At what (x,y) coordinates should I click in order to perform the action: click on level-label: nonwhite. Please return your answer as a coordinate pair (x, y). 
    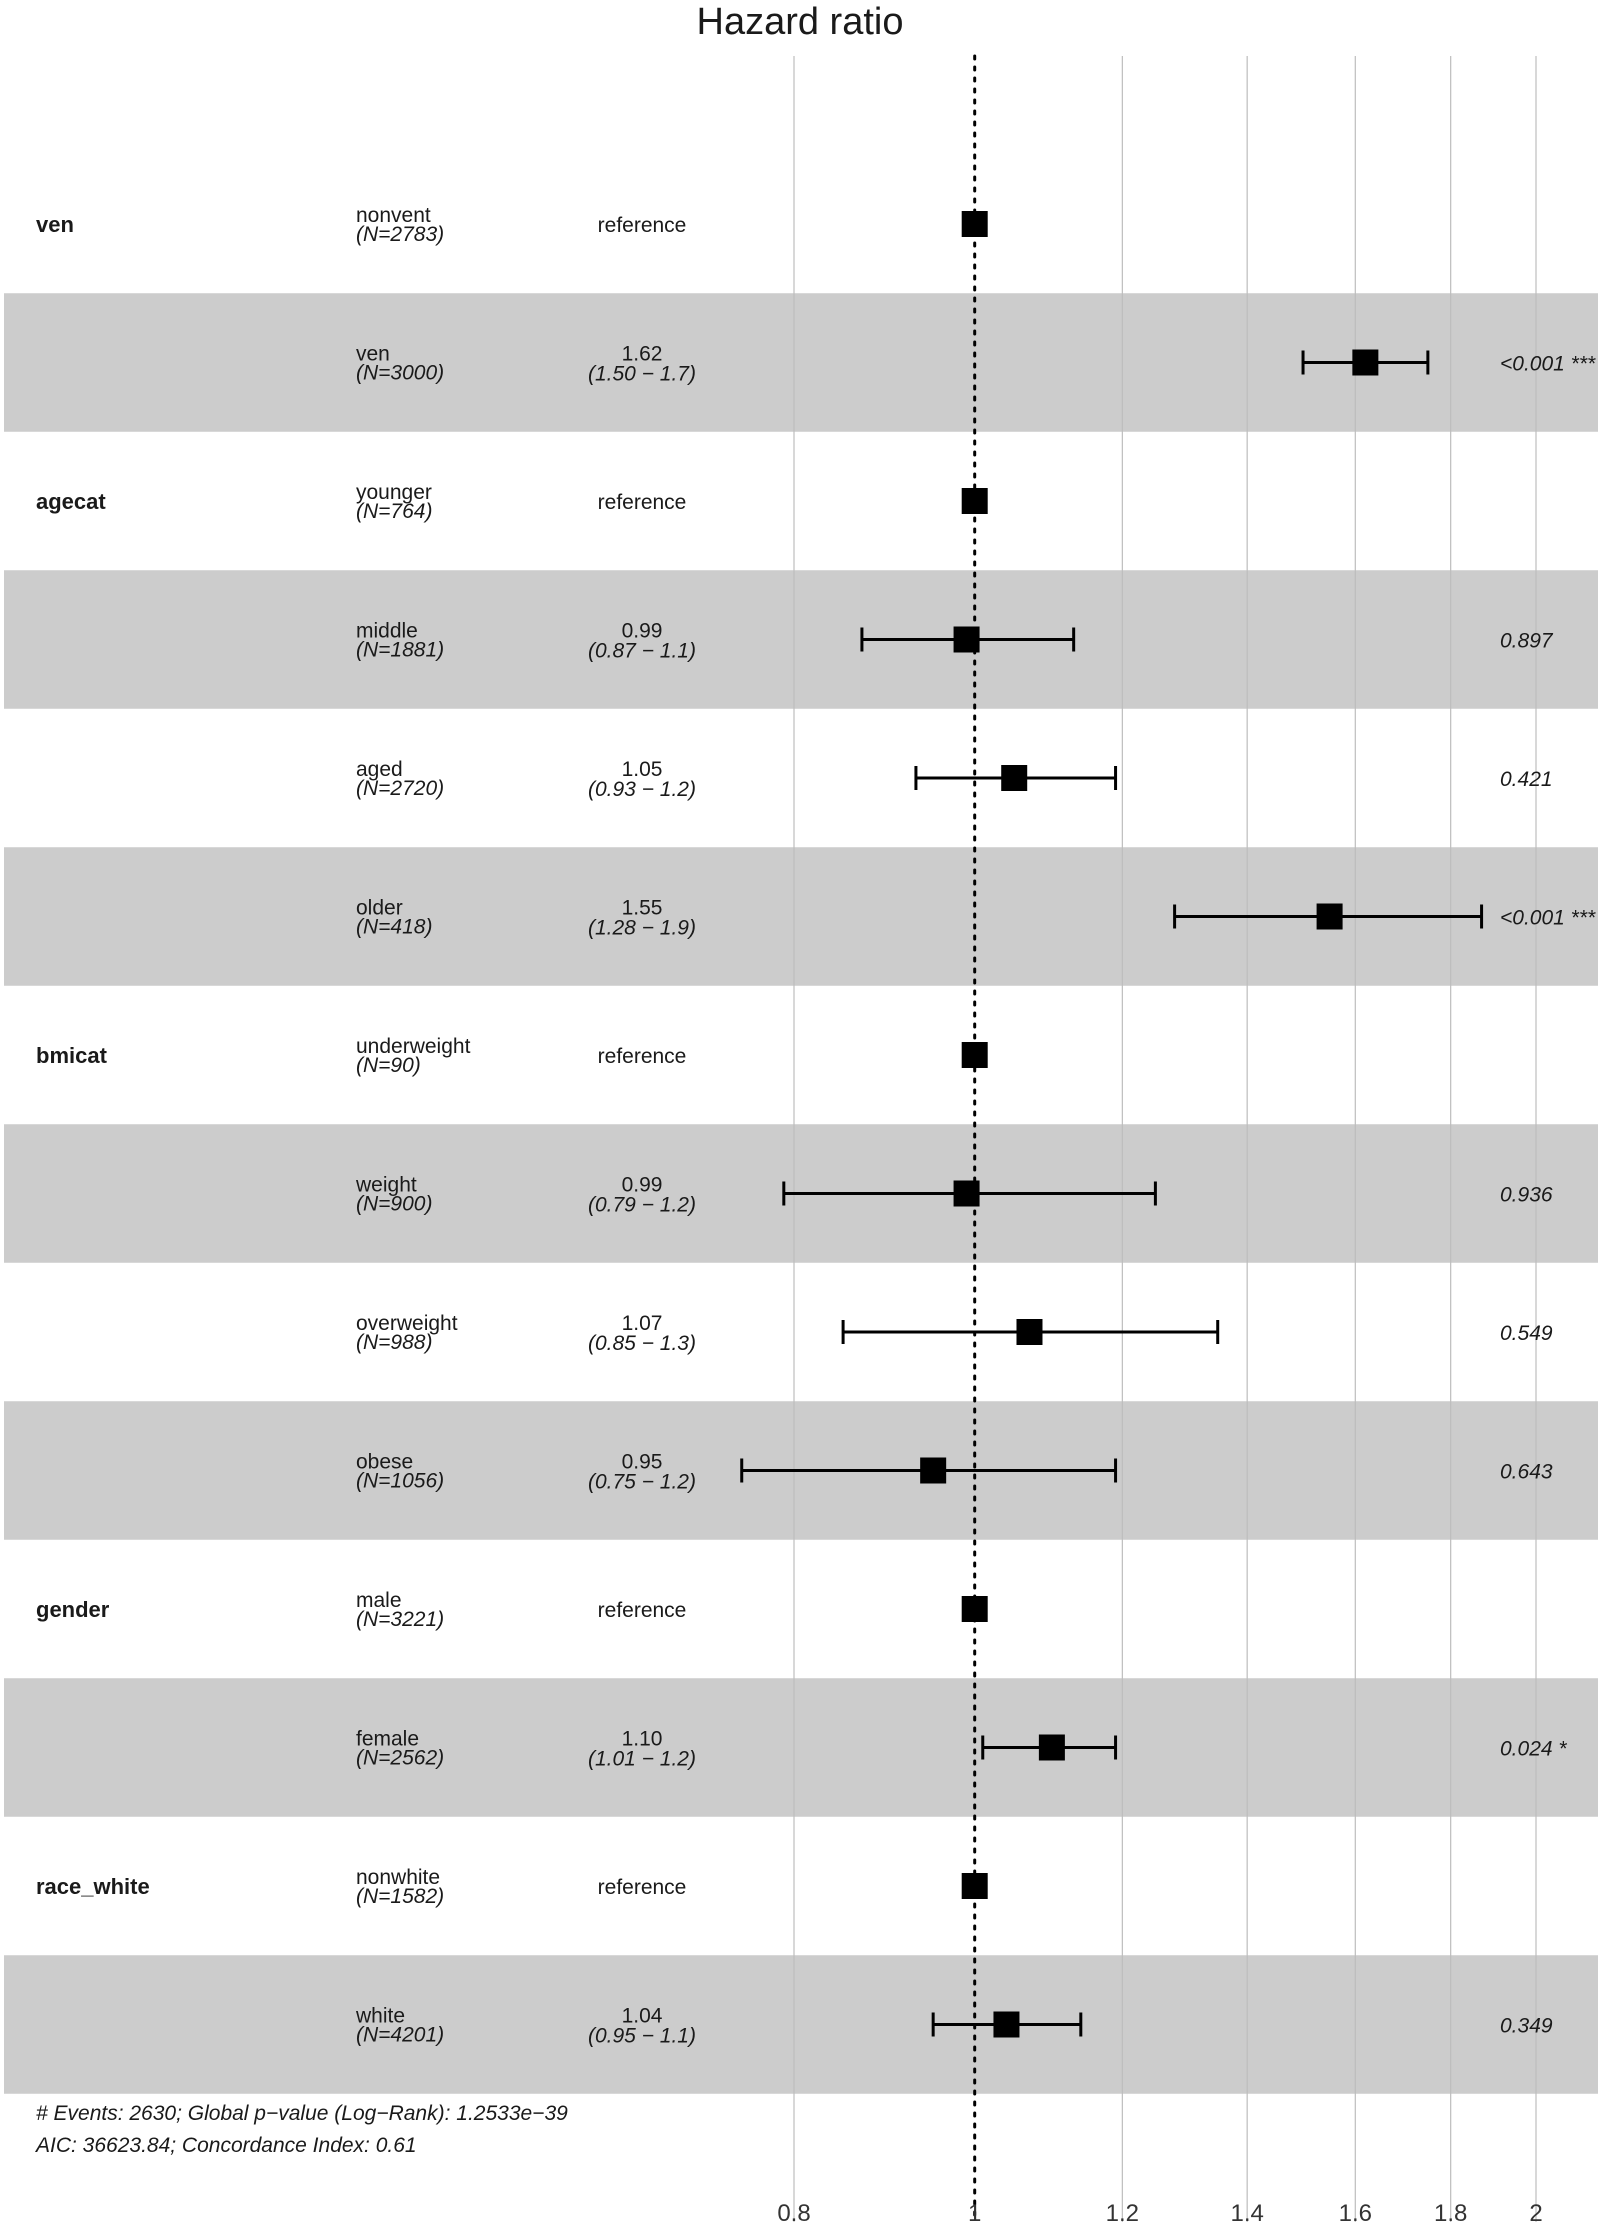
    Looking at the image, I should click on (398, 1877).